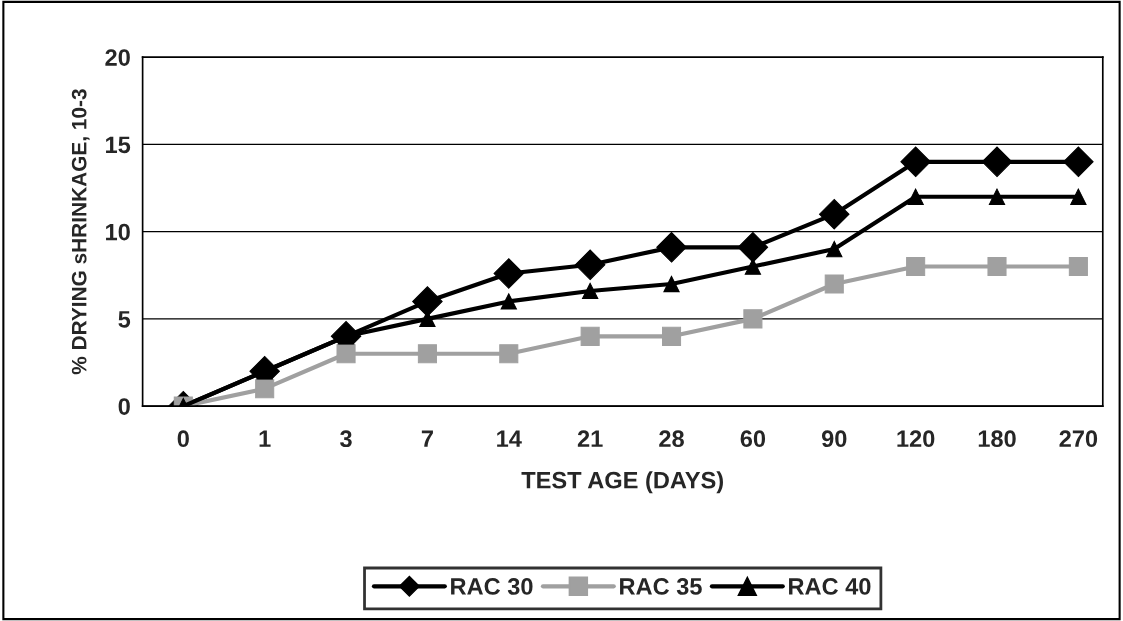 Image resolution: width=1123 pixels, height=621 pixels. What do you see at coordinates (124, 319) in the screenshot?
I see `y-tick-label: 5` at bounding box center [124, 319].